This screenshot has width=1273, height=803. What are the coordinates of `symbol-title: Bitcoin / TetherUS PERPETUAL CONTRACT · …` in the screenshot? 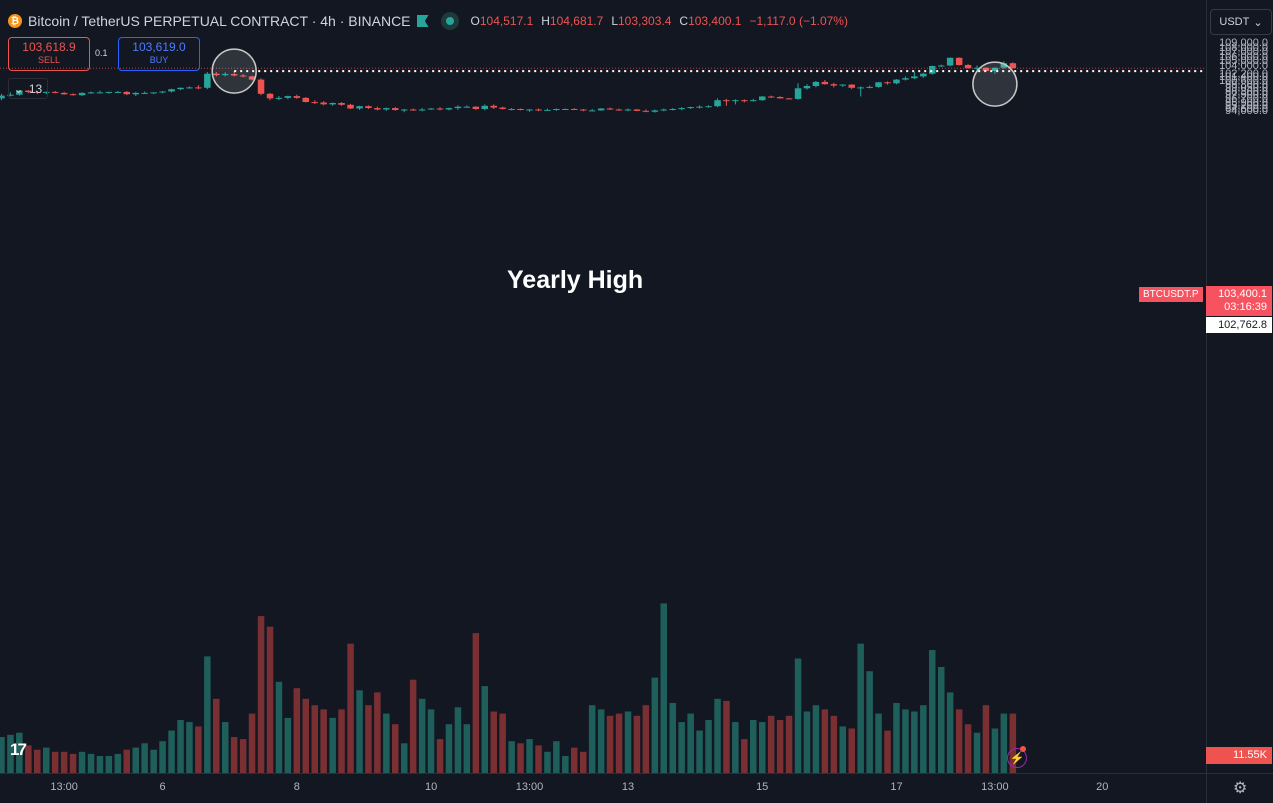 It's located at (219, 21).